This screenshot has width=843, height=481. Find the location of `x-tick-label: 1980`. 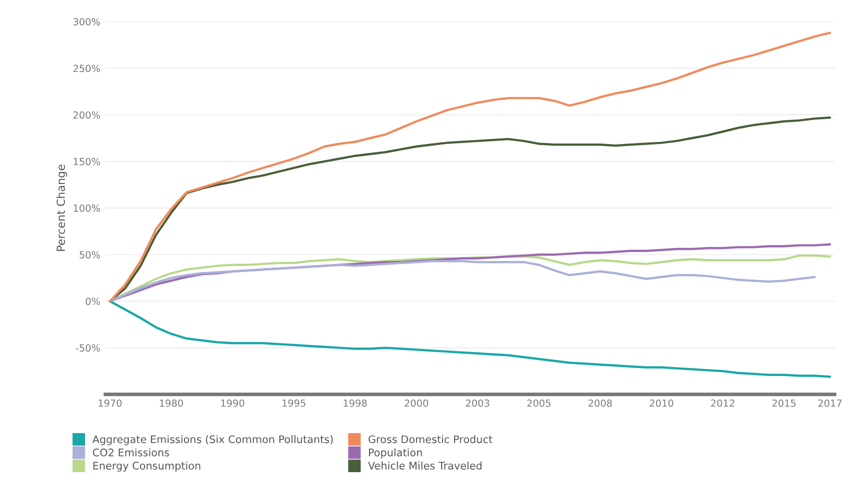

x-tick-label: 1980 is located at coordinates (171, 403).